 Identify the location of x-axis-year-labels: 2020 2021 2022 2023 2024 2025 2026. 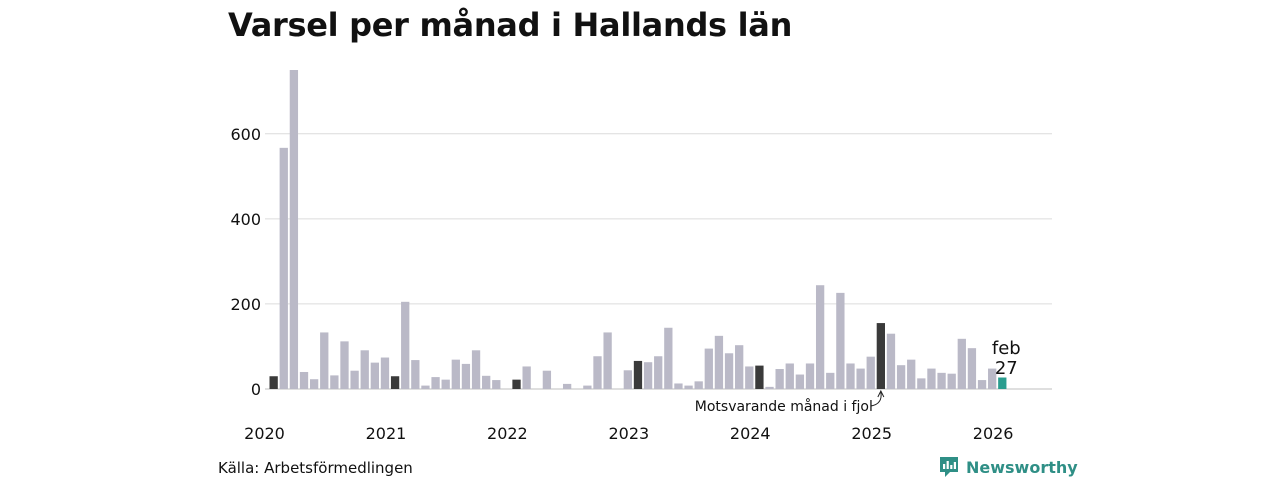
(628, 433).